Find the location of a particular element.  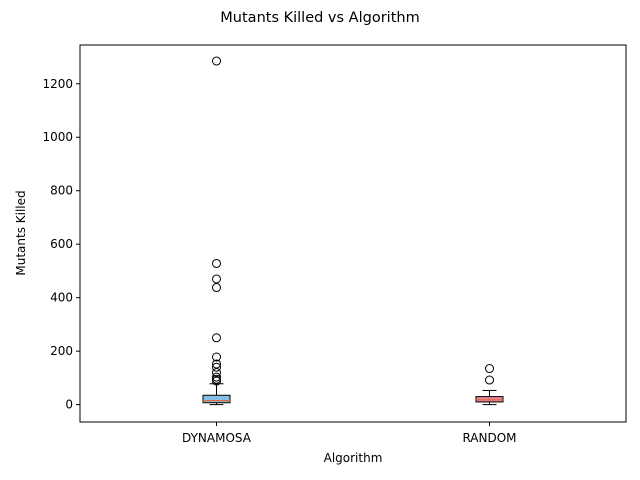

y-axis: 0 200 400 600 800 1000 1200 is located at coordinates (61, 244).